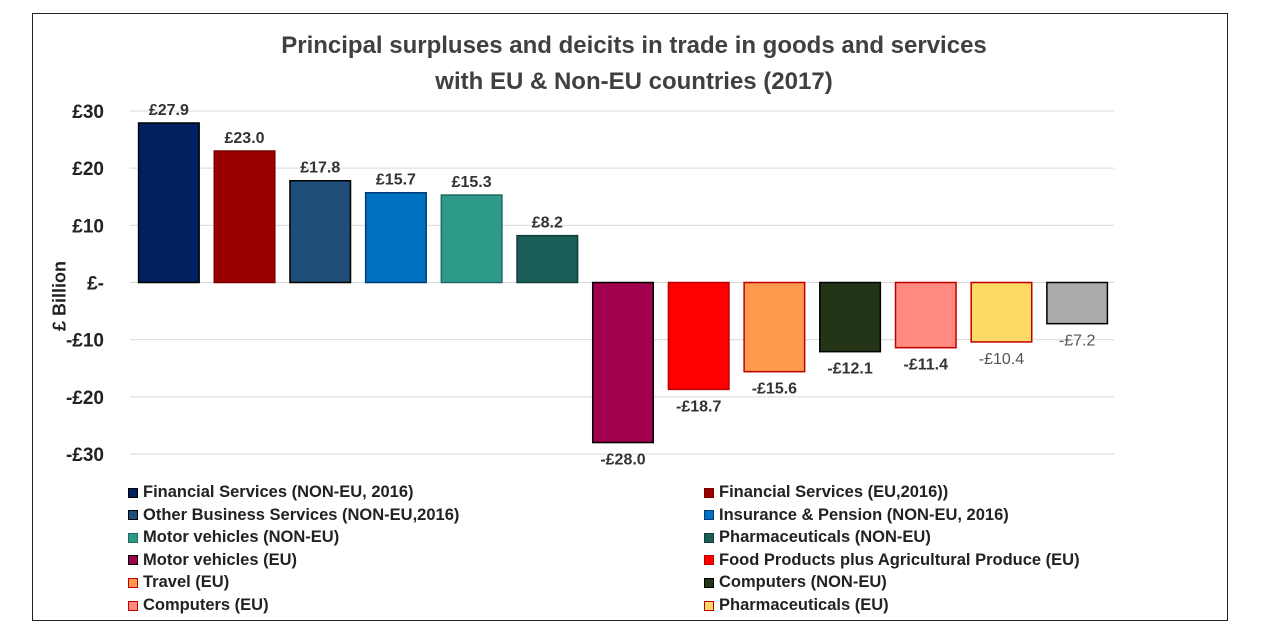 The image size is (1272, 632). I want to click on legend-item: Motor vehicles (EU), so click(212, 560).